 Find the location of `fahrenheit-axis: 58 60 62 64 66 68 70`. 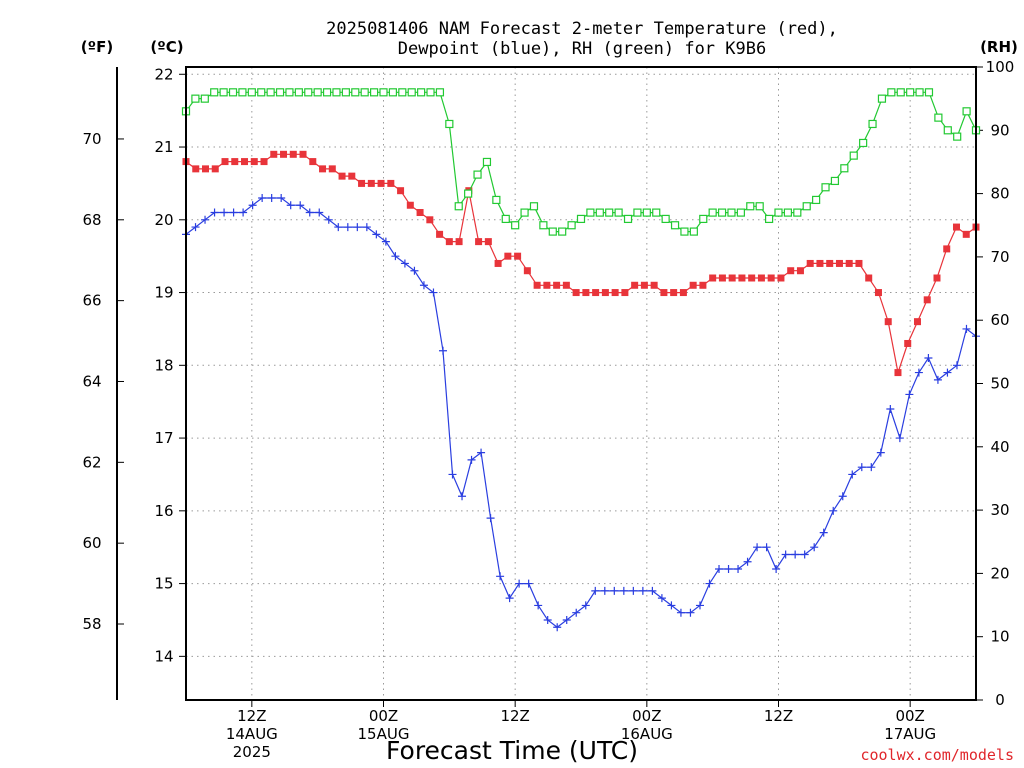

fahrenheit-axis: 58 60 62 64 66 68 70 is located at coordinates (103, 383).